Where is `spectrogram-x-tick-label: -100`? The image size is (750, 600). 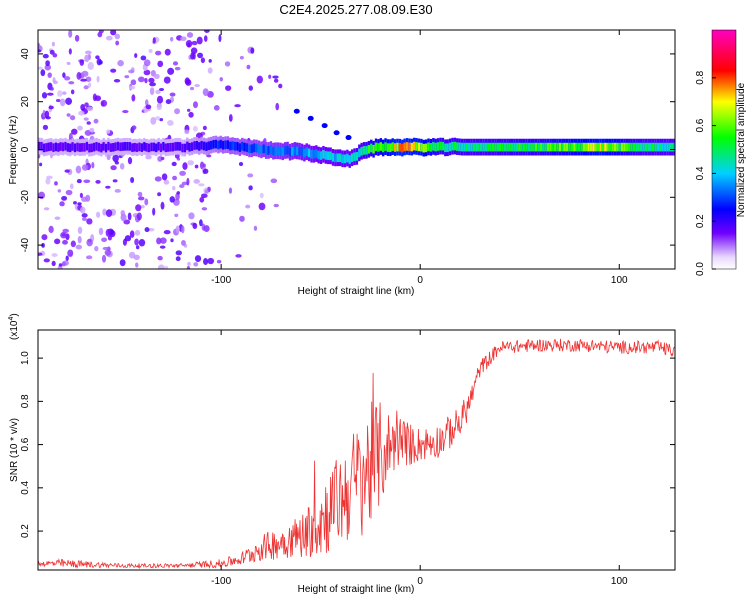 spectrogram-x-tick-label: -100 is located at coordinates (221, 280).